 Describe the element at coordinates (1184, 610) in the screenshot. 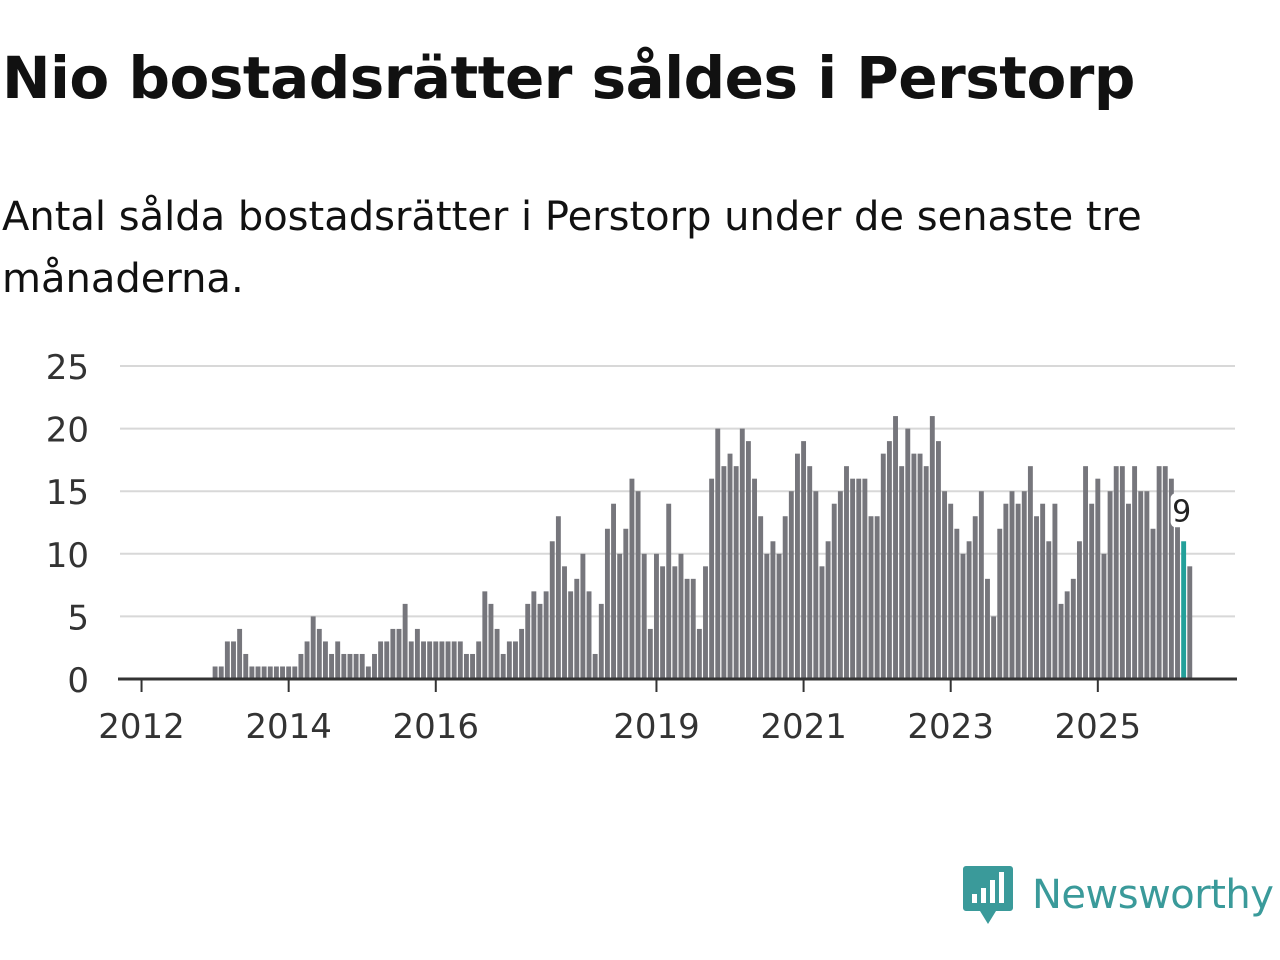

I see `bar-latest` at that location.